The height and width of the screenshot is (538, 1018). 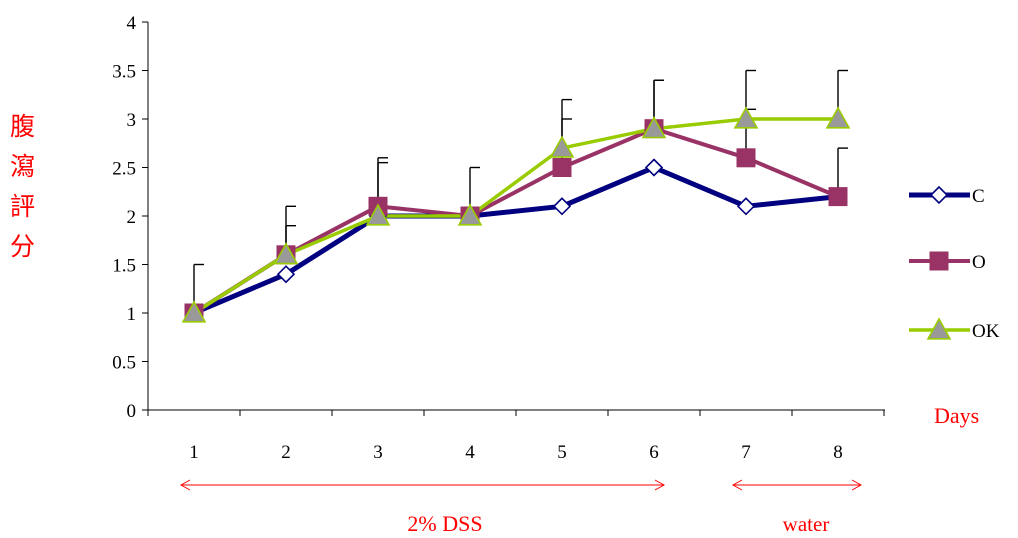 What do you see at coordinates (939, 328) in the screenshot?
I see `legend-marker-ok` at bounding box center [939, 328].